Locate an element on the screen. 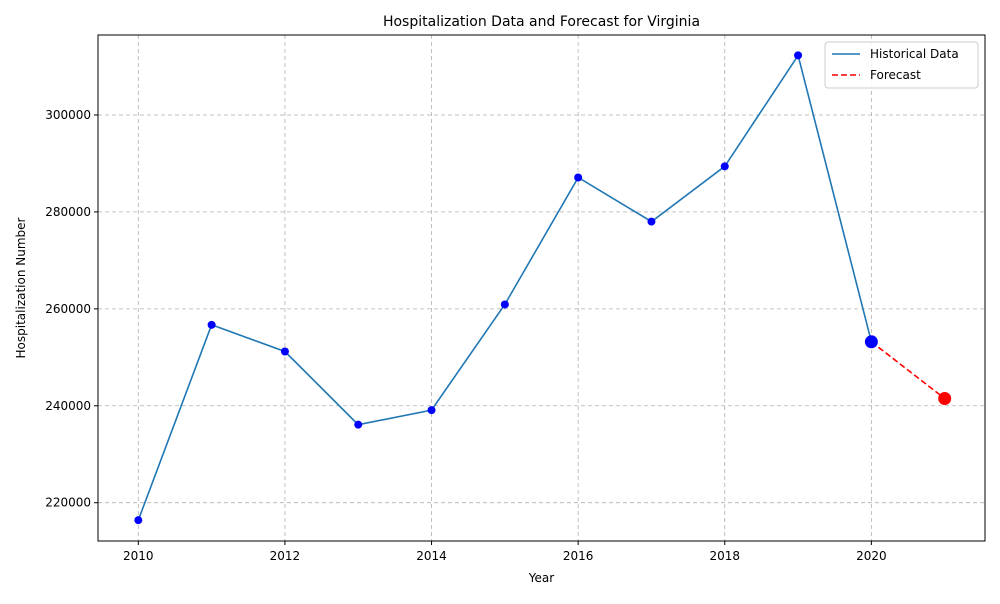 This screenshot has height=604, width=1000. x-axis-title: Year is located at coordinates (541, 578).